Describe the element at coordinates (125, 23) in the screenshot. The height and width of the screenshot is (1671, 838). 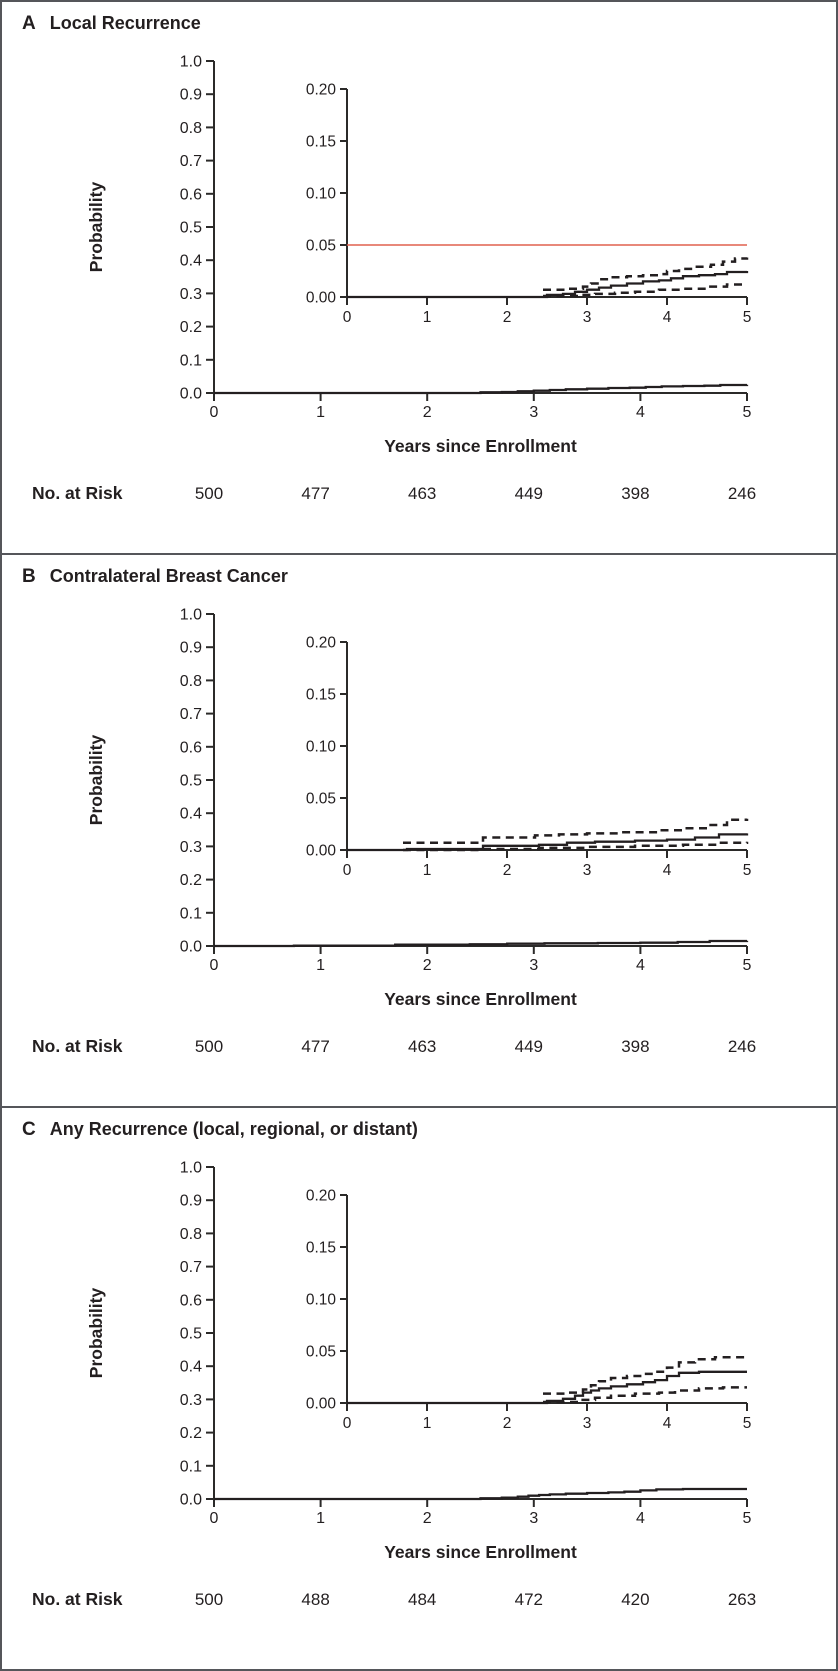
I see `panel-a-heading: Local Recurrence` at that location.